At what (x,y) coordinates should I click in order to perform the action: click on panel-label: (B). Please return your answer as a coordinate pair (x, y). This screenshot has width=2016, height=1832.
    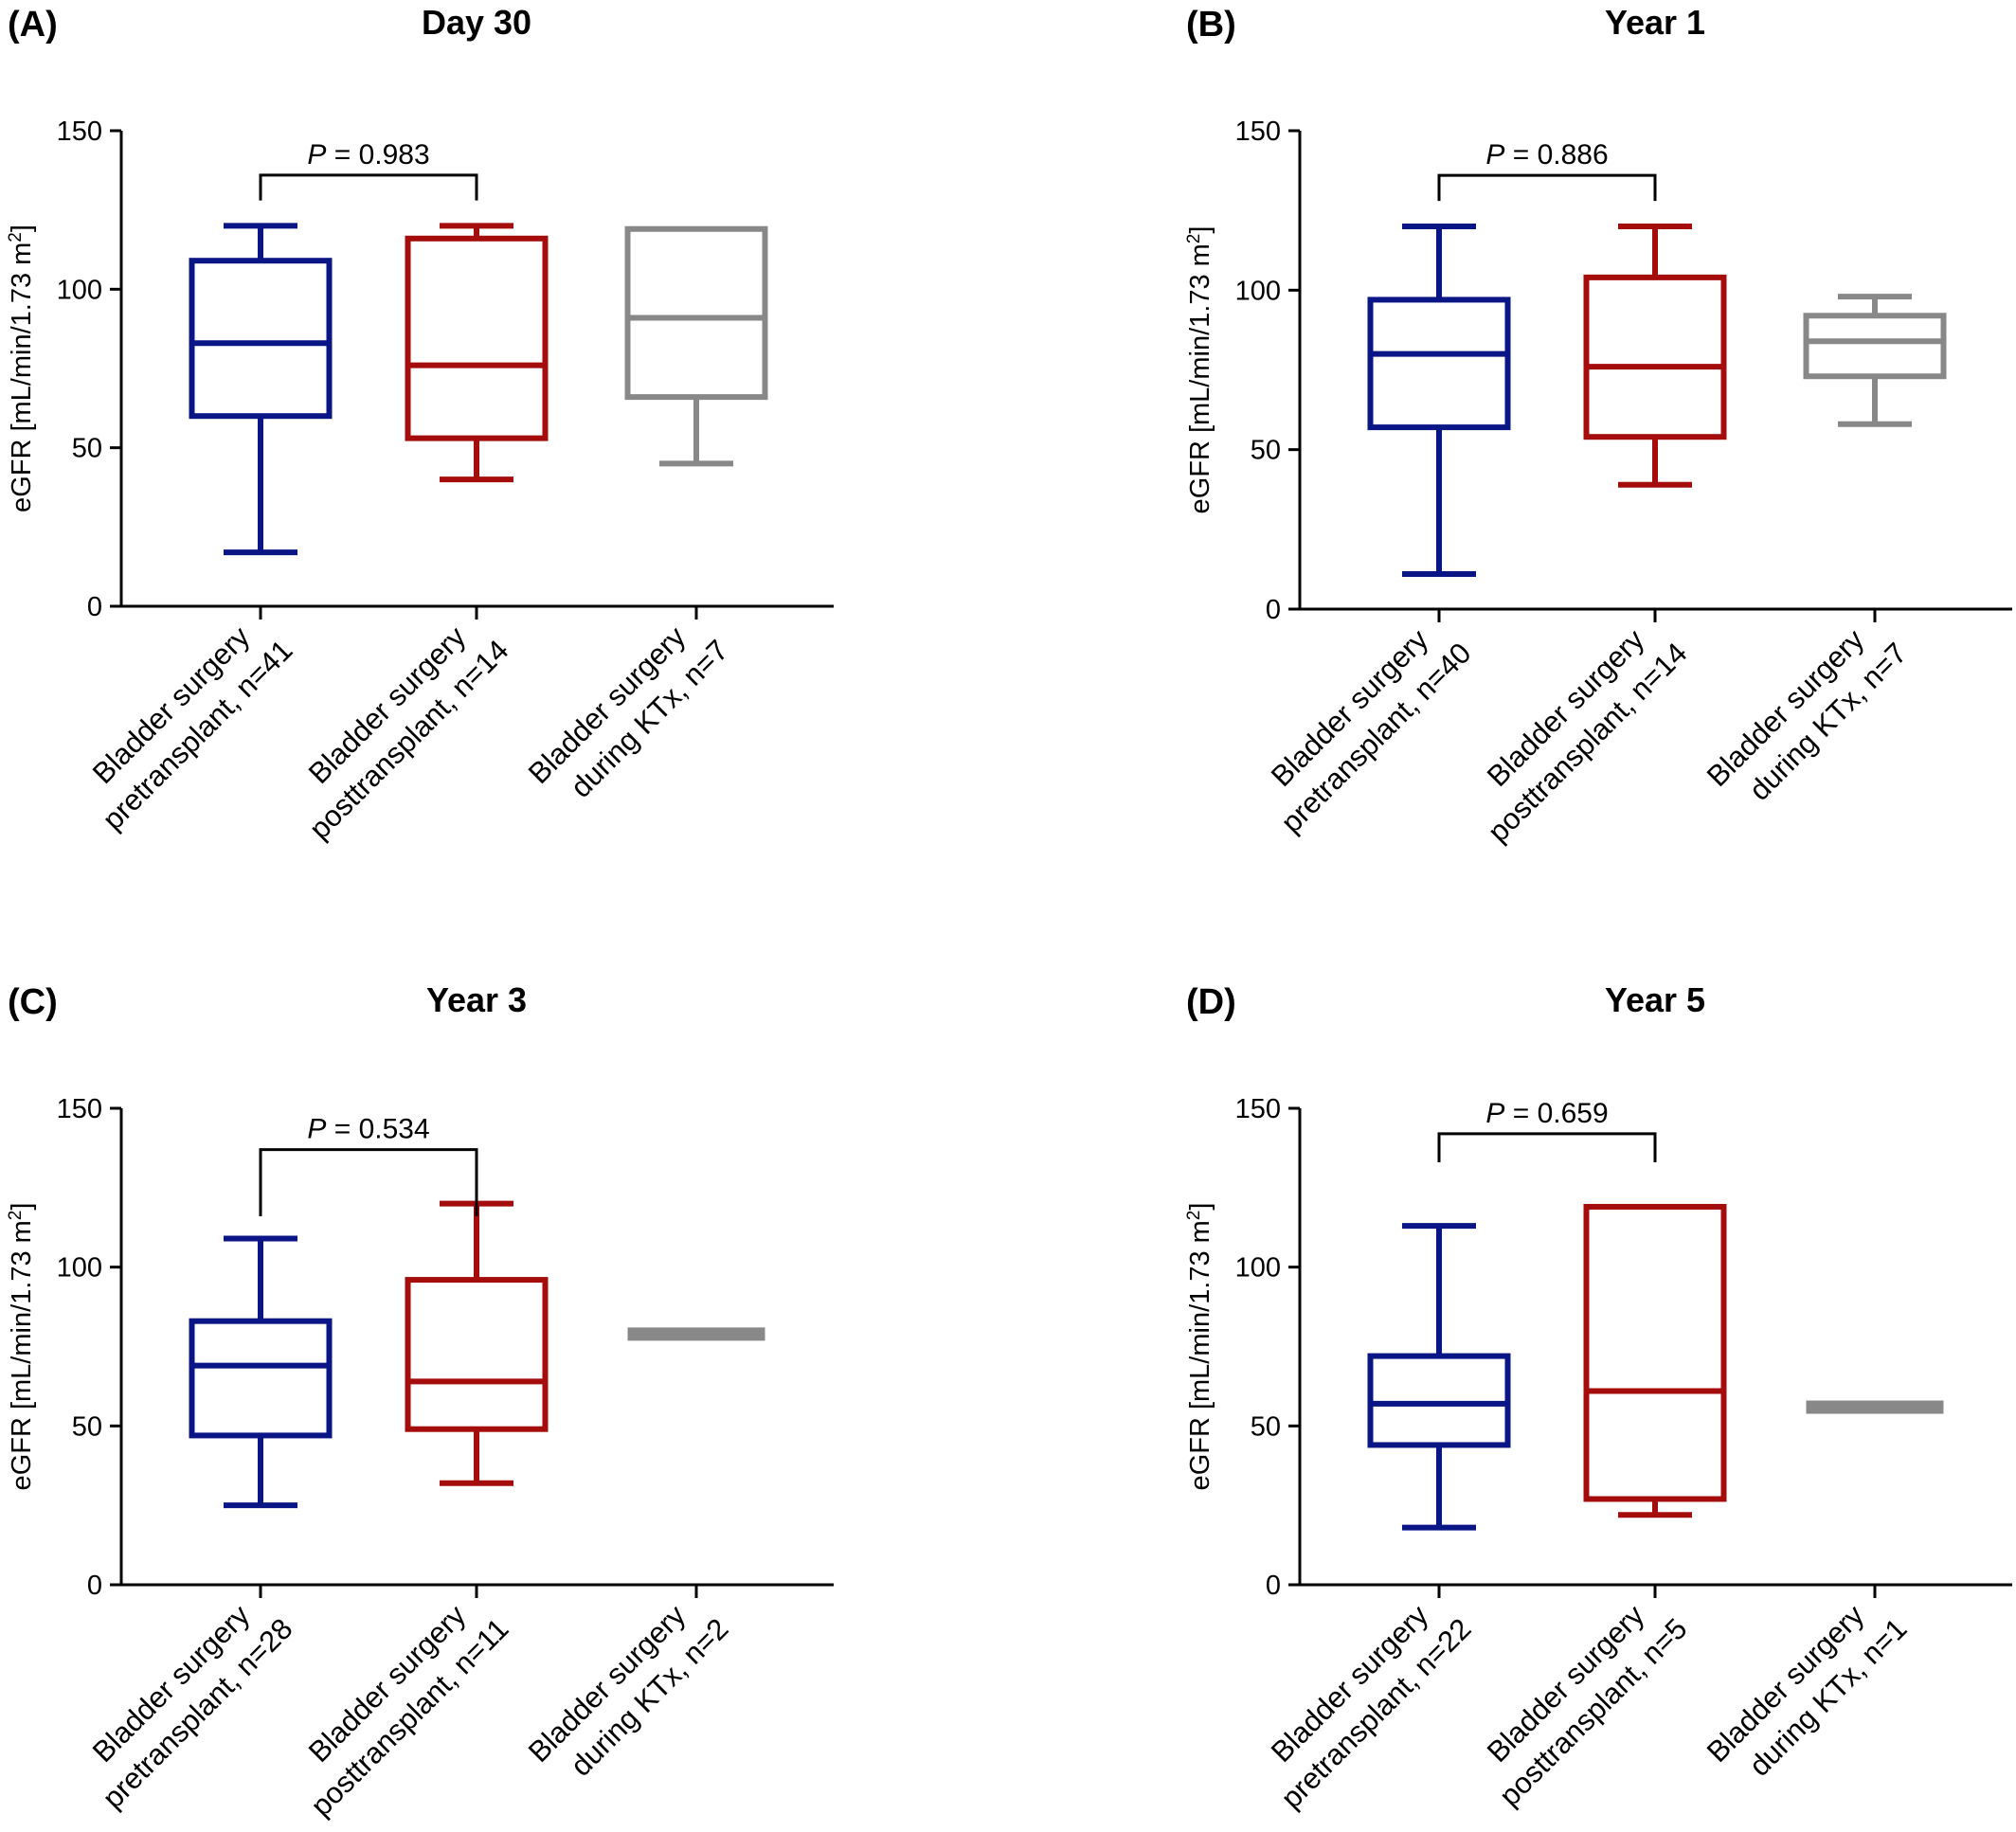
    Looking at the image, I should click on (1211, 25).